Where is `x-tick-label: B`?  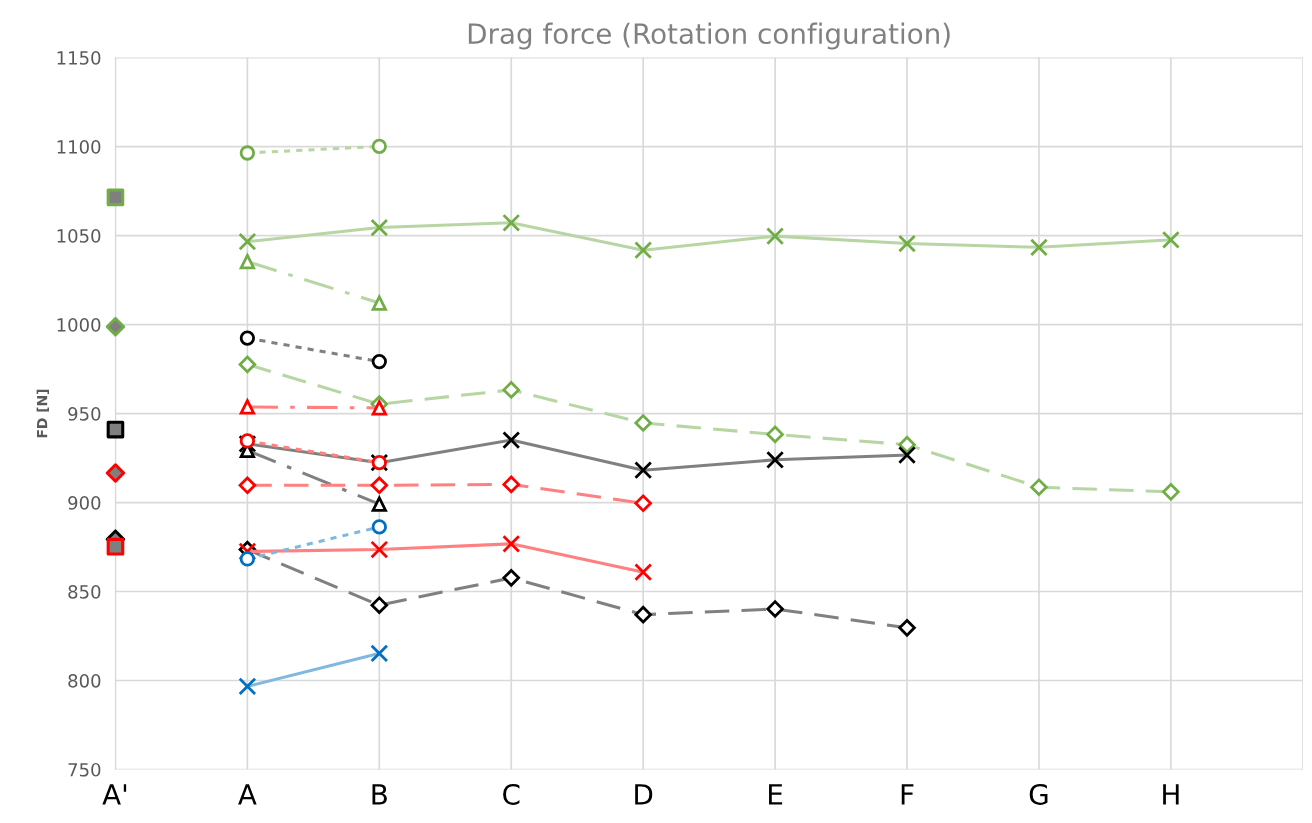
x-tick-label: B is located at coordinates (379, 794).